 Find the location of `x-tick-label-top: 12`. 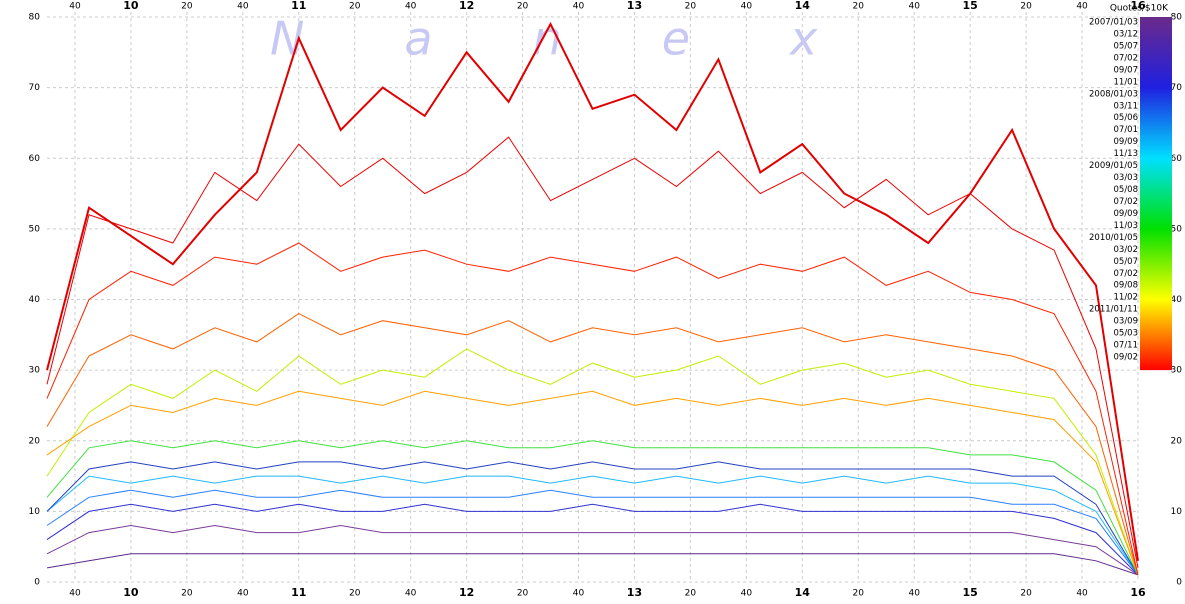

x-tick-label-top: 12 is located at coordinates (466, 6).